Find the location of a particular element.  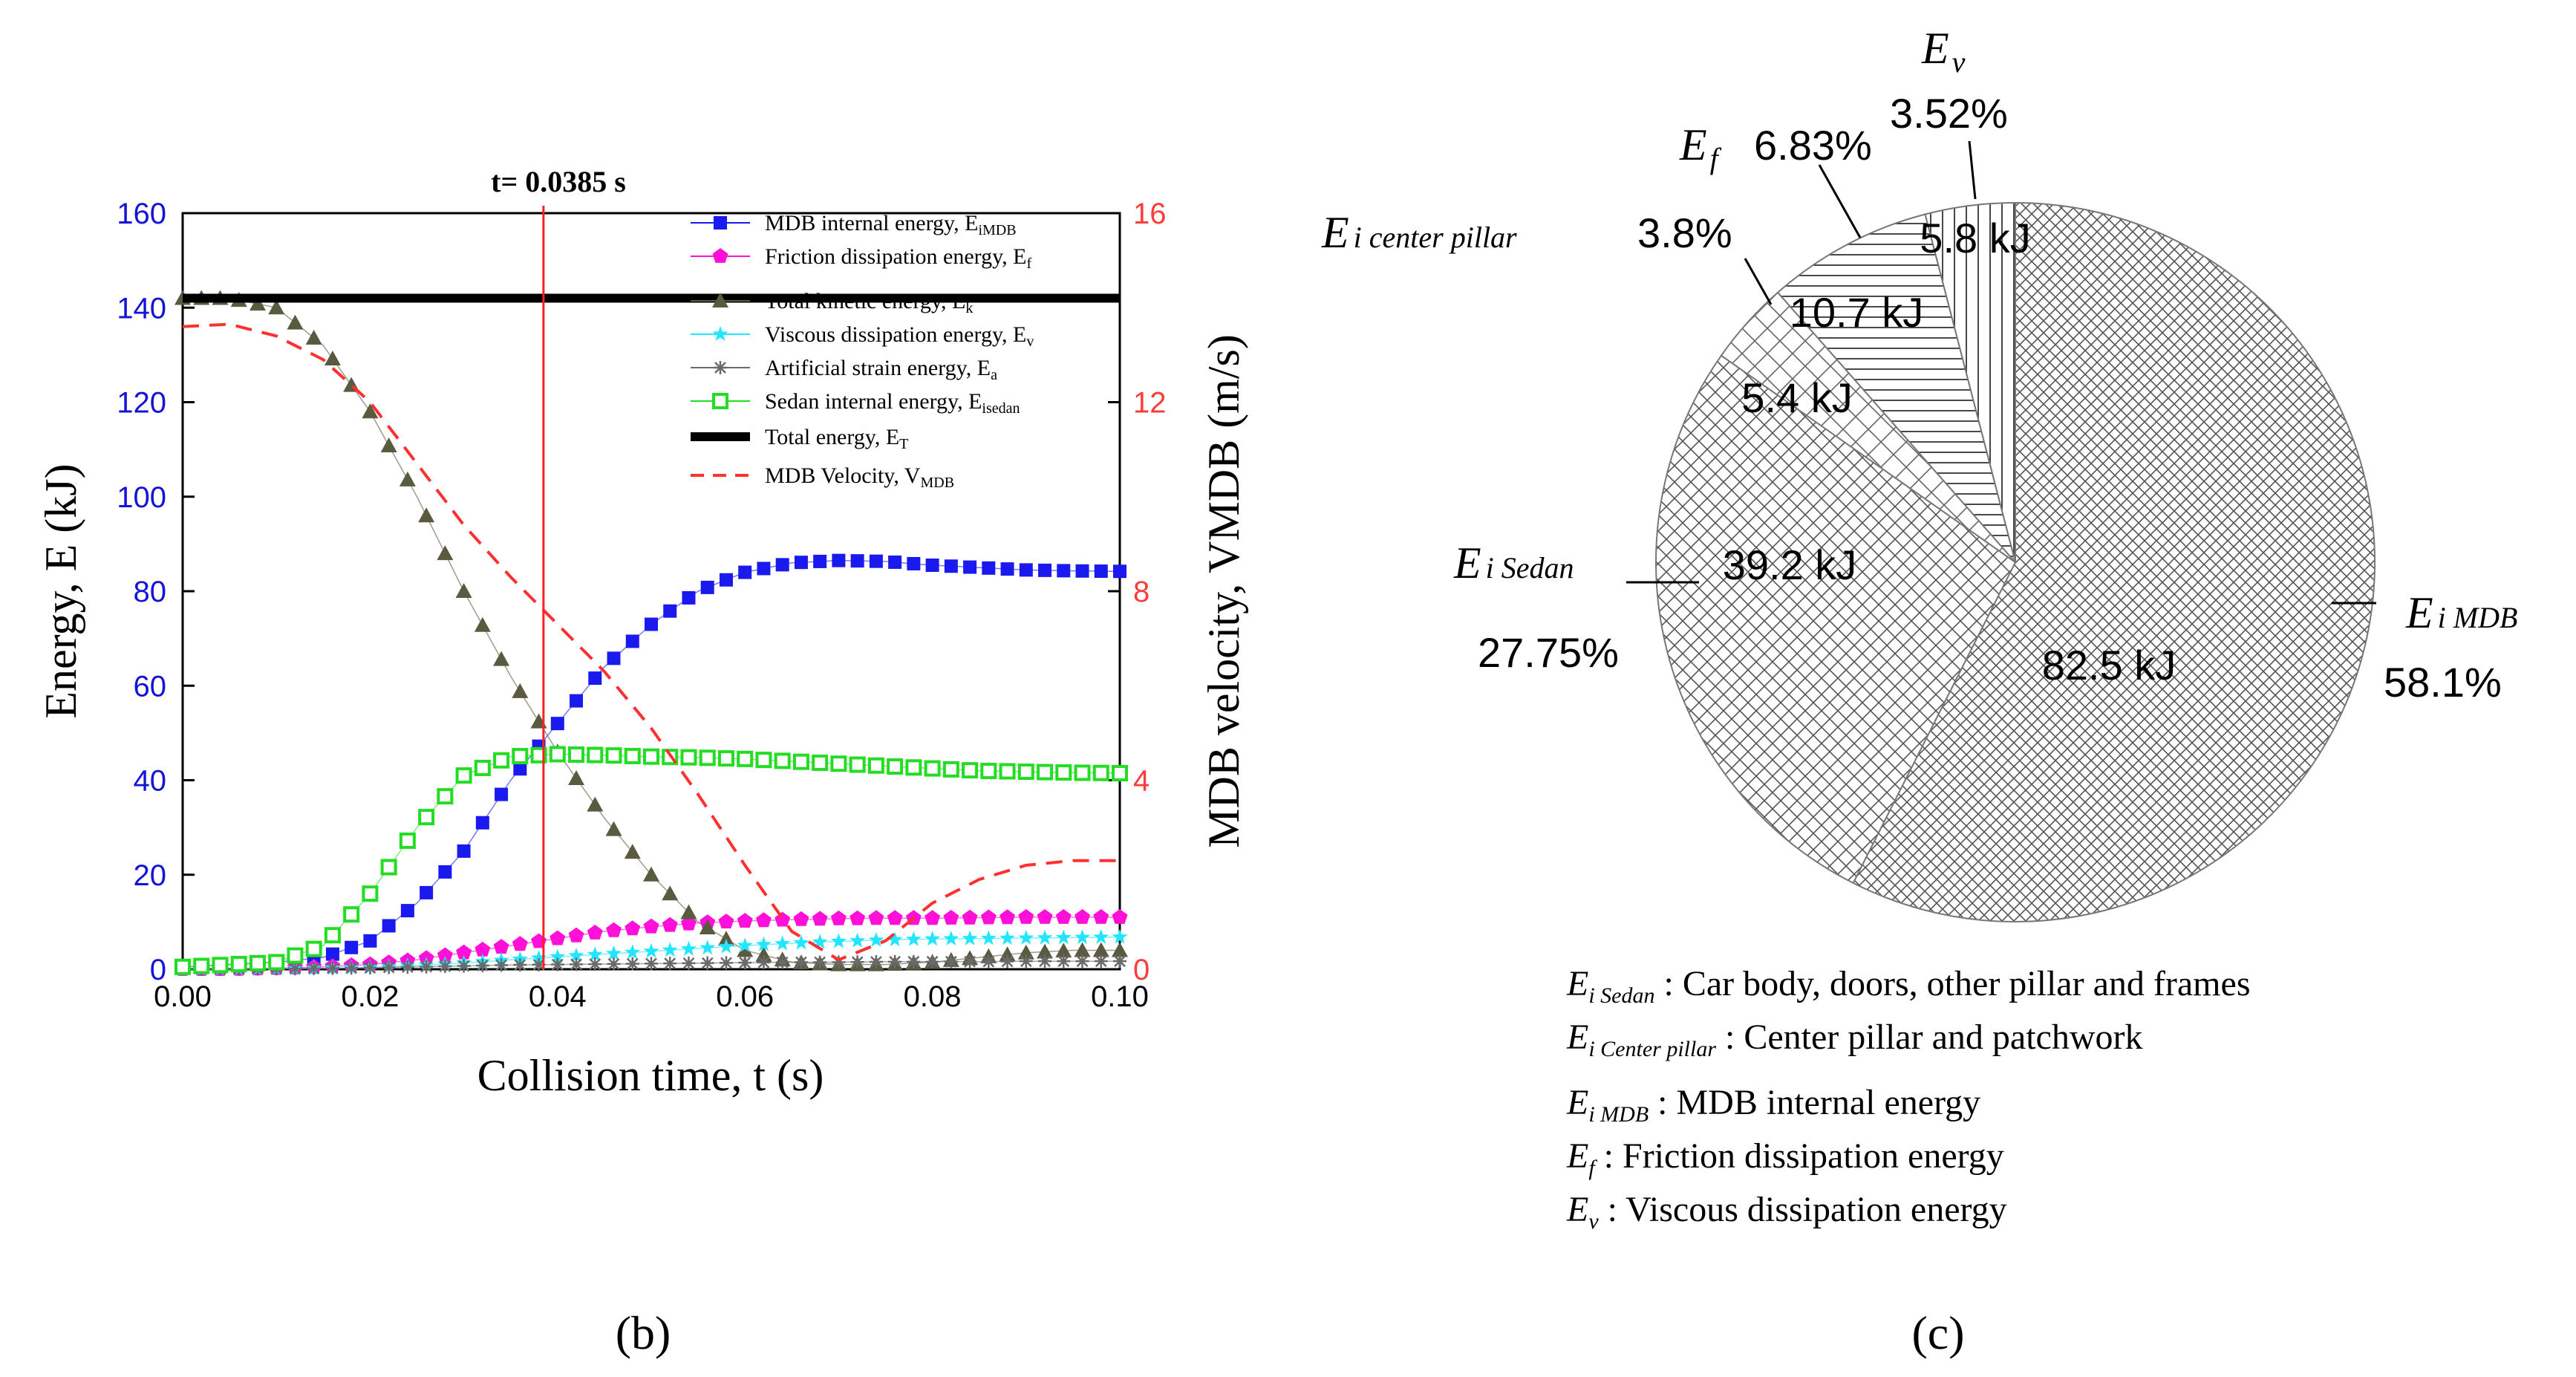

y-axis-label: Energy, E (kJ) is located at coordinates (60, 590).